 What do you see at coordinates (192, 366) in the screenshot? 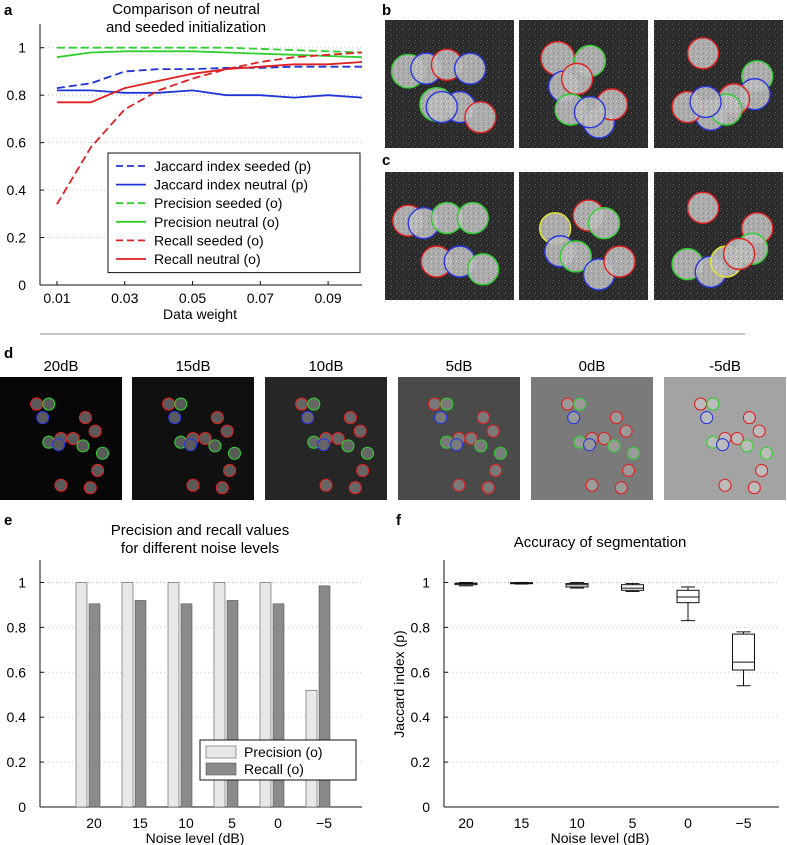
I see `noise-level-label: 15dB` at bounding box center [192, 366].